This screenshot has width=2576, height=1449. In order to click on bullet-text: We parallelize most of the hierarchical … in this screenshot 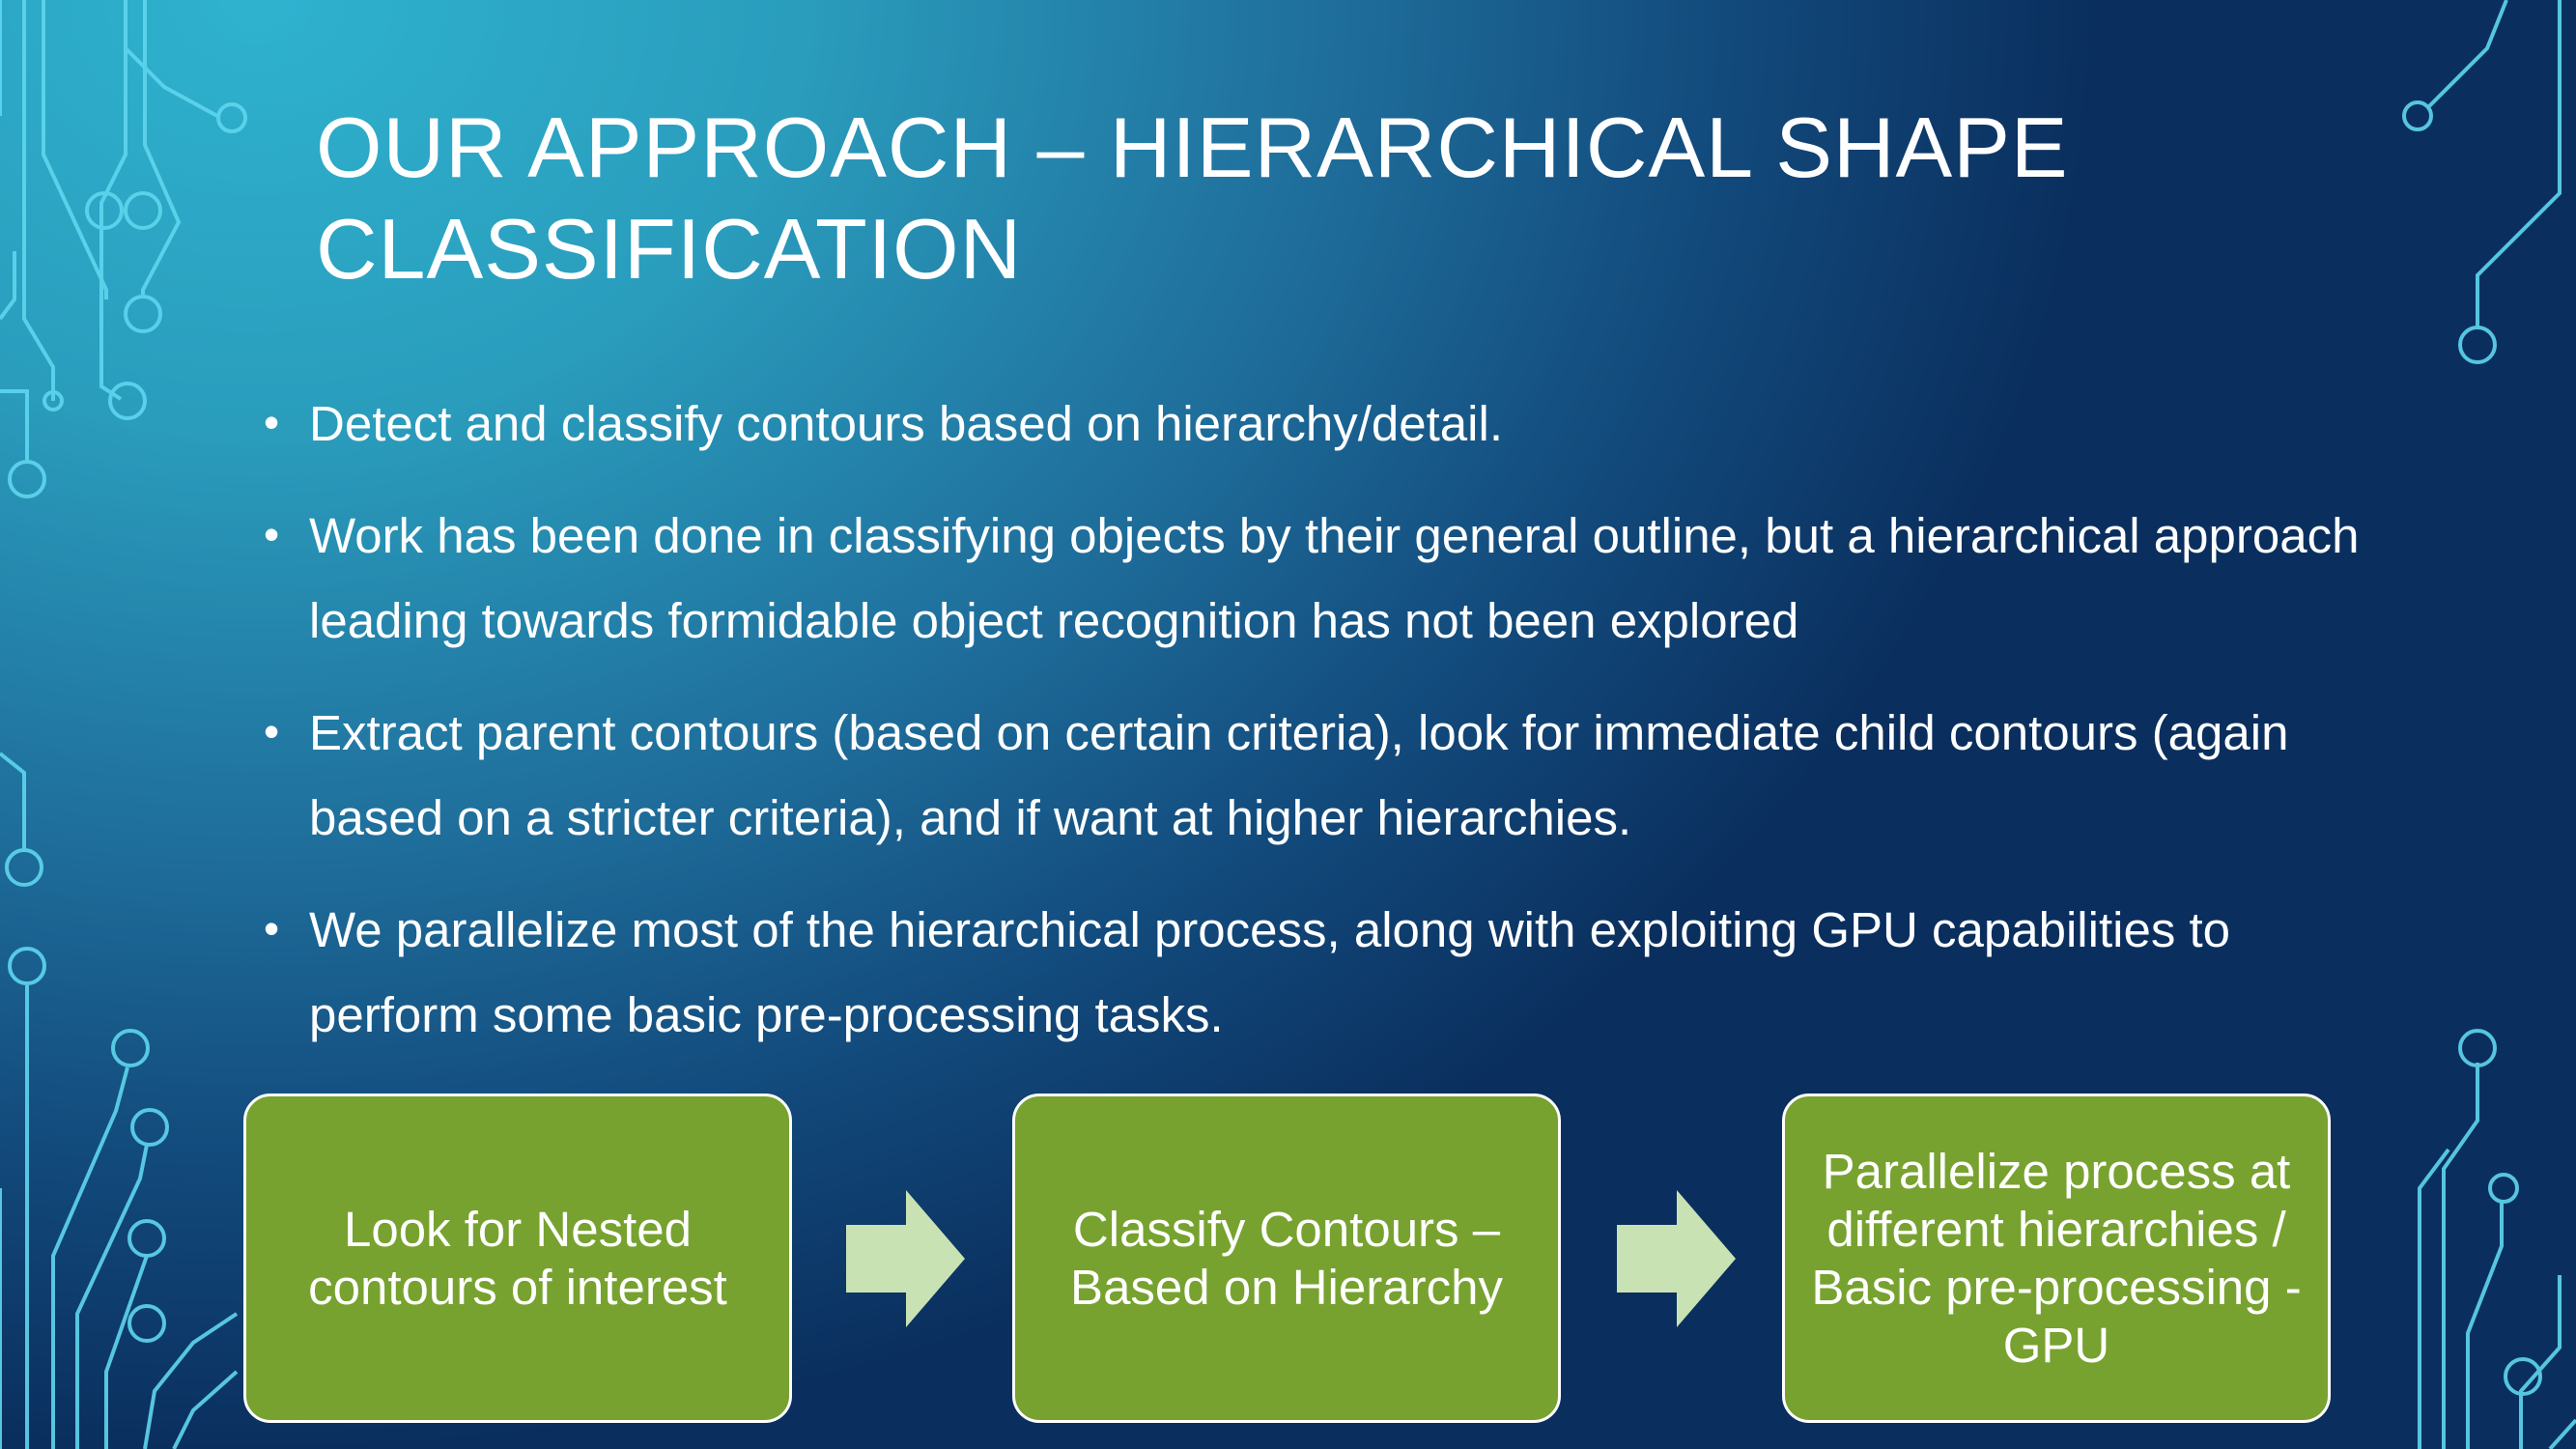, I will do `click(1270, 972)`.